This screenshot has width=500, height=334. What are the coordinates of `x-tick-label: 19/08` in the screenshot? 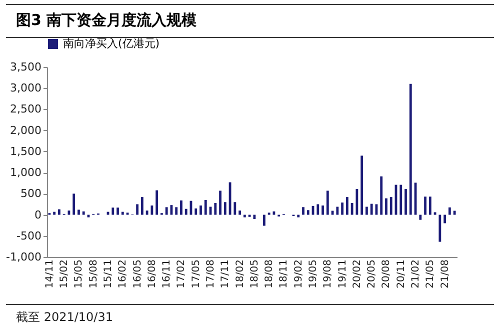 It's located at (328, 274).